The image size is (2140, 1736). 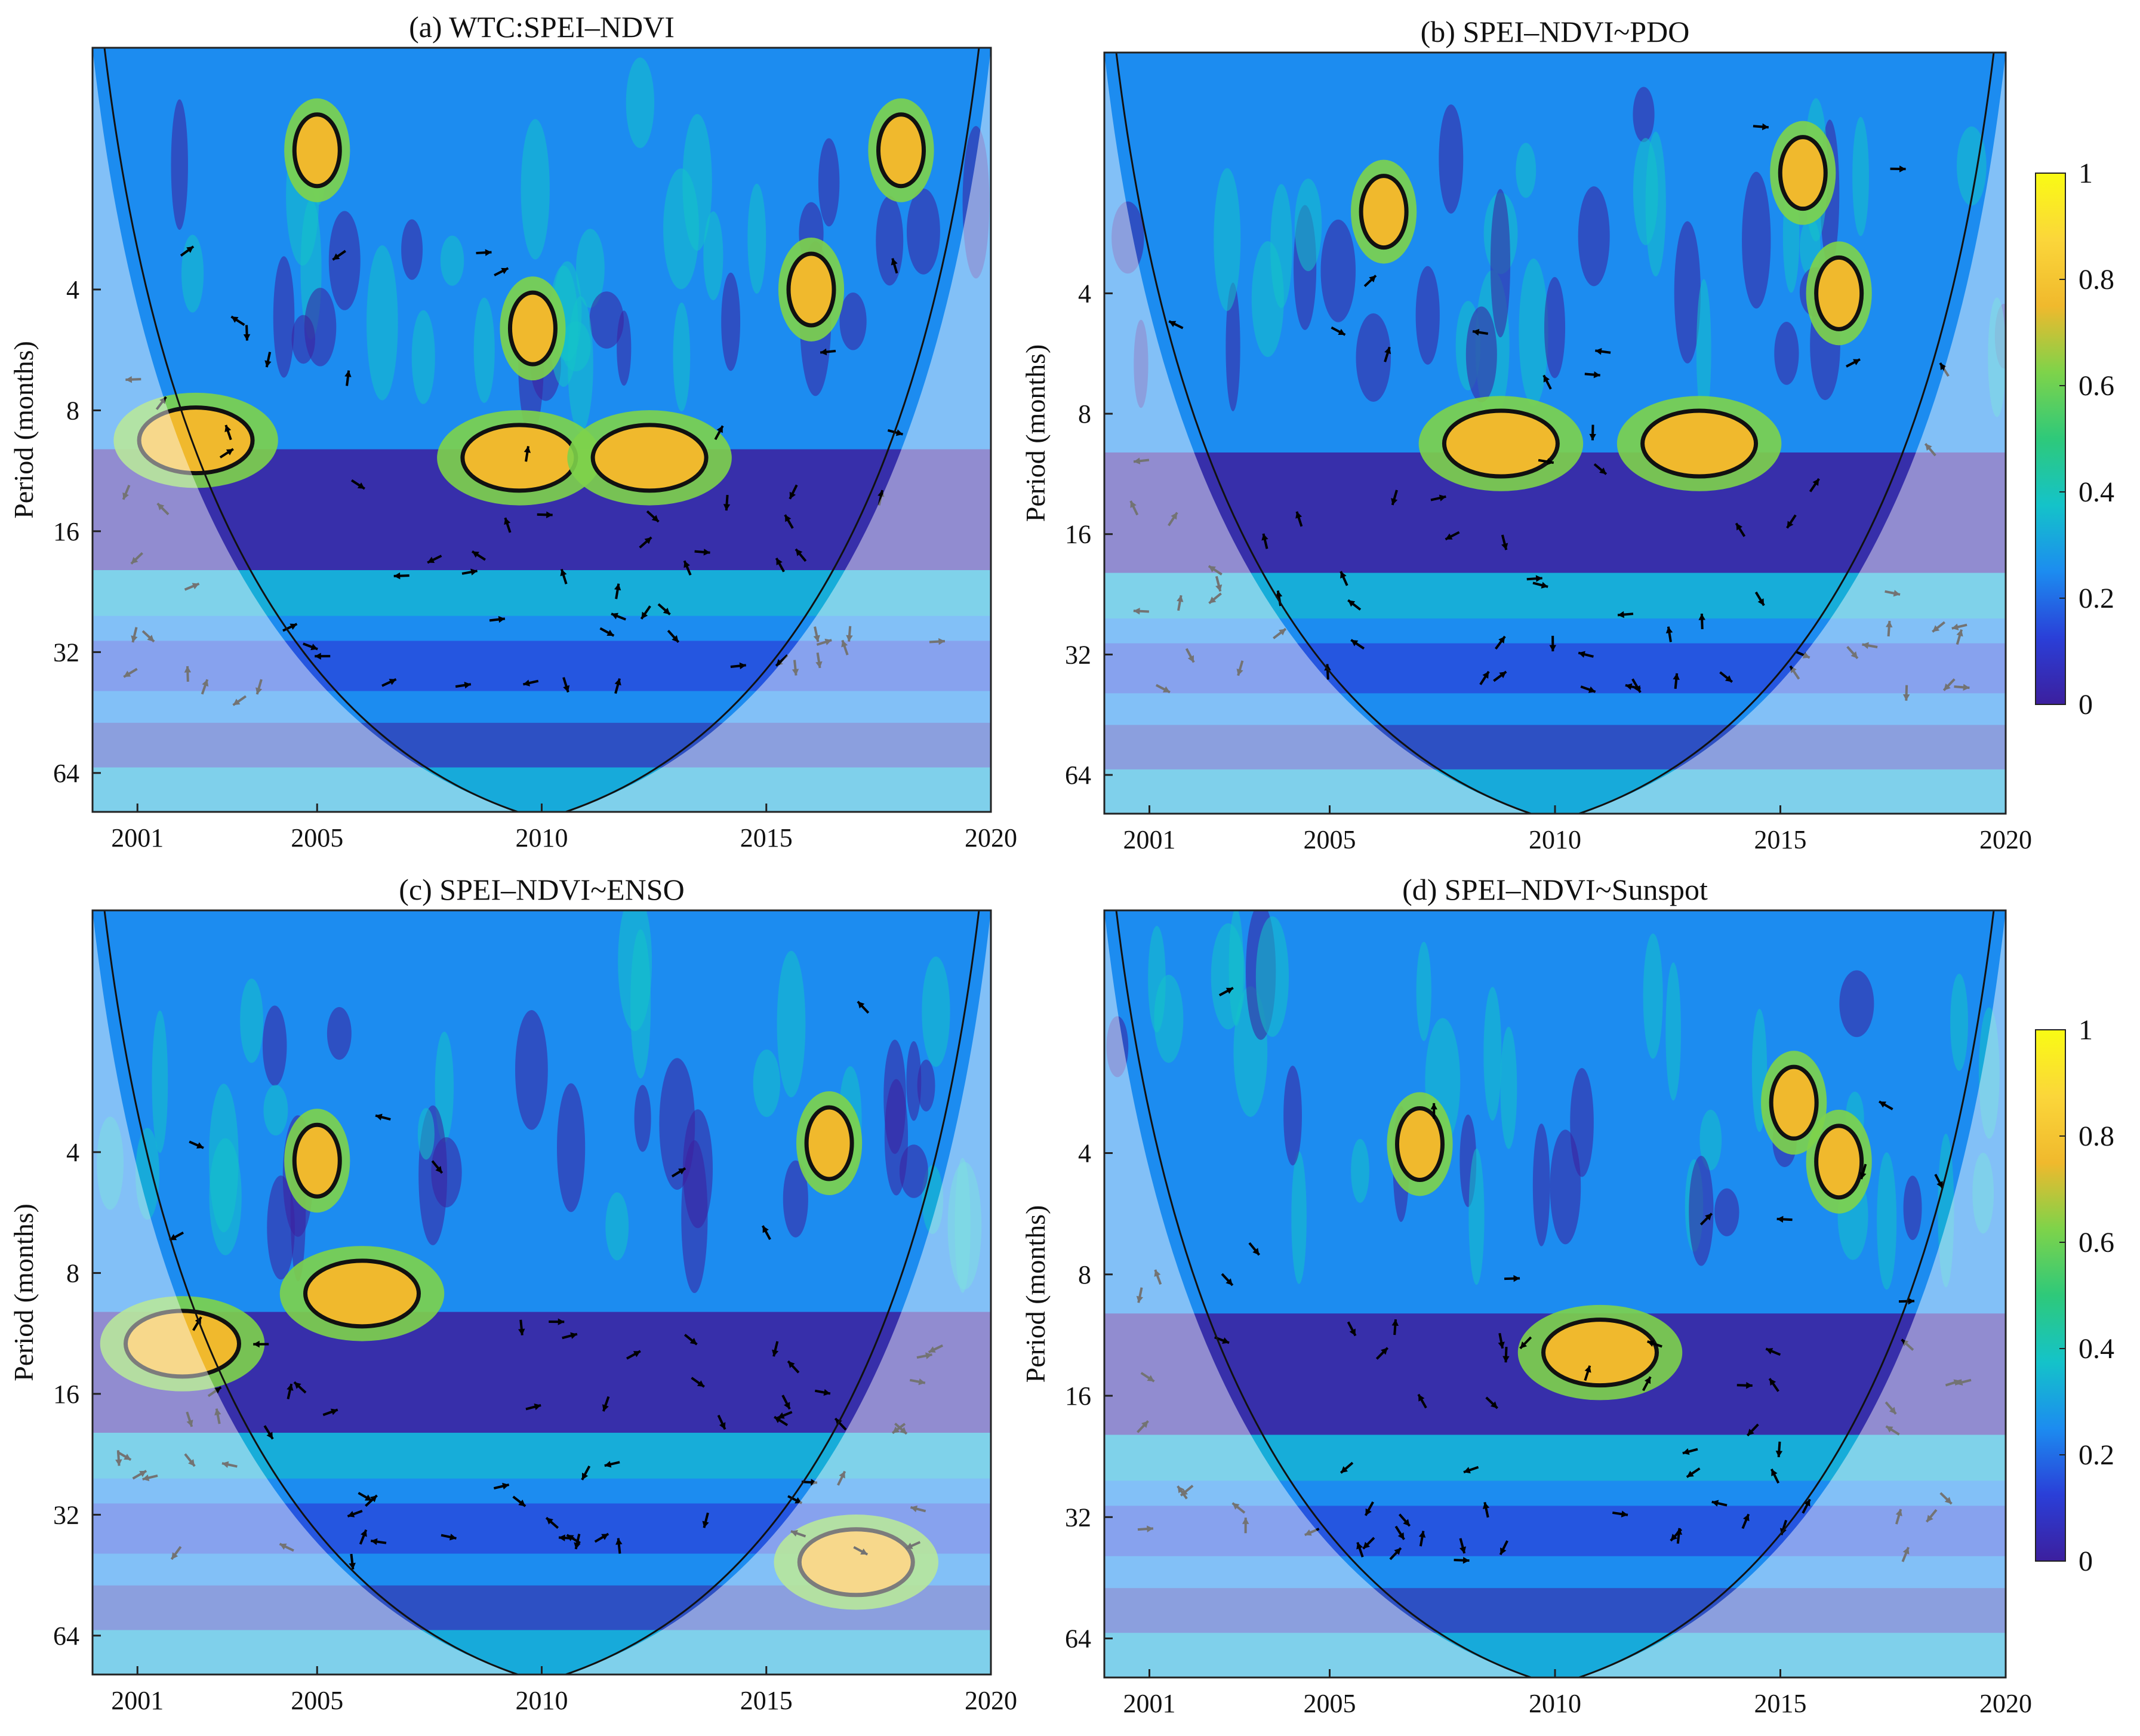 I want to click on colorbar-bottom-ticks: 0 0.2 0.4 0.6 0.8 1, so click(x=2096, y=1296).